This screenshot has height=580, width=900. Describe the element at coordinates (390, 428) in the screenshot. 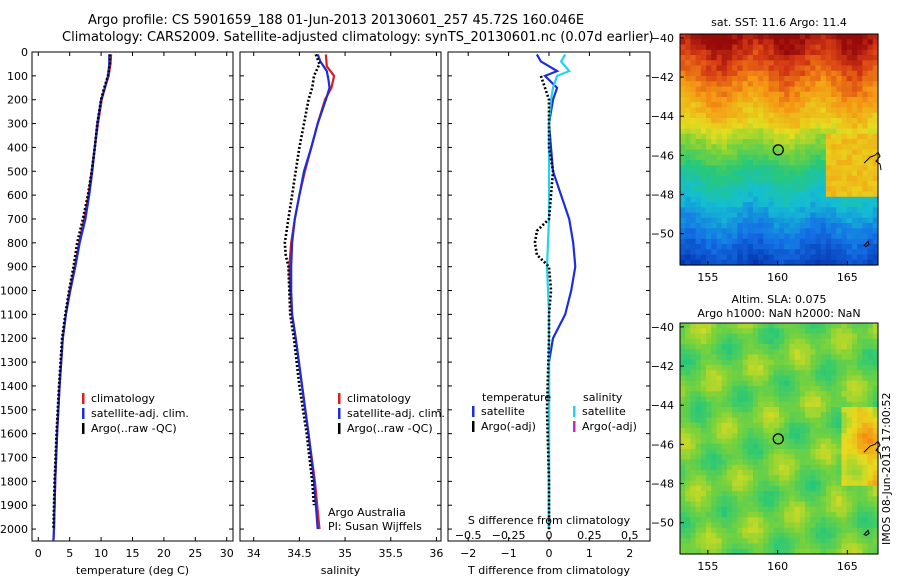

I see `salinity-legend-label: Argo(..raw -QC)` at that location.